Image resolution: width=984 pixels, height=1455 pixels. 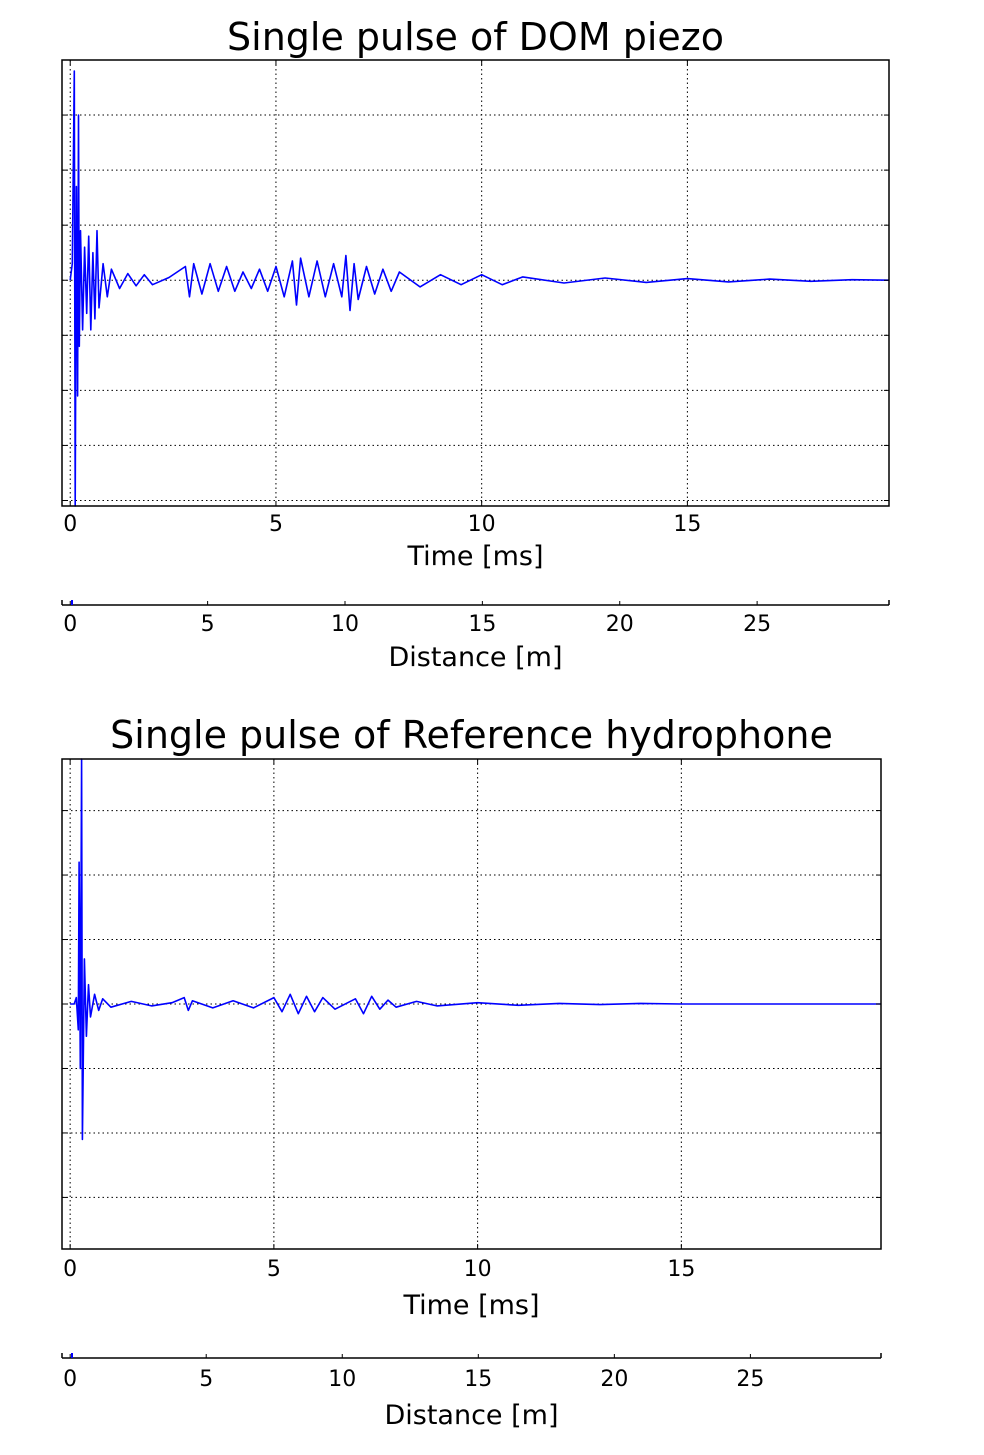 I want to click on chart-title: Single pulse of Reference hydrophone, so click(x=471, y=735).